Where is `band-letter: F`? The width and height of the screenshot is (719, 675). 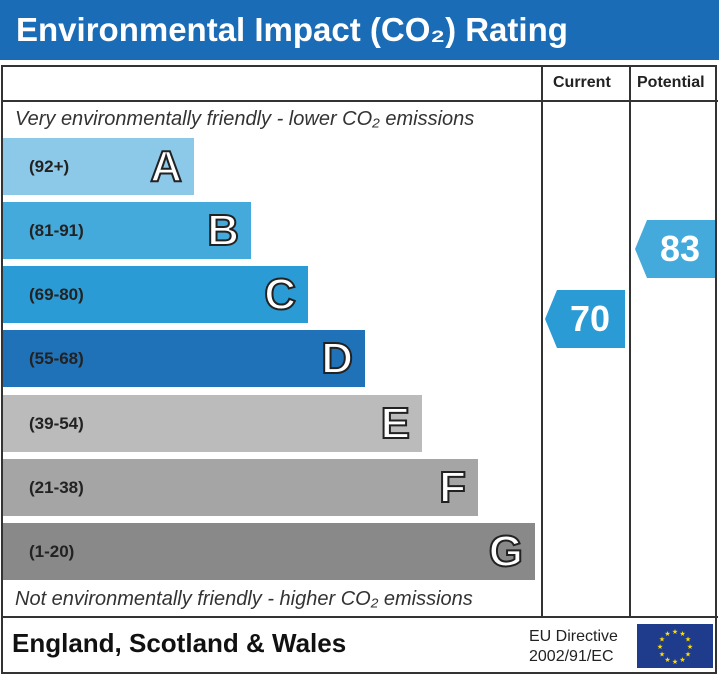 band-letter: F is located at coordinates (452, 487).